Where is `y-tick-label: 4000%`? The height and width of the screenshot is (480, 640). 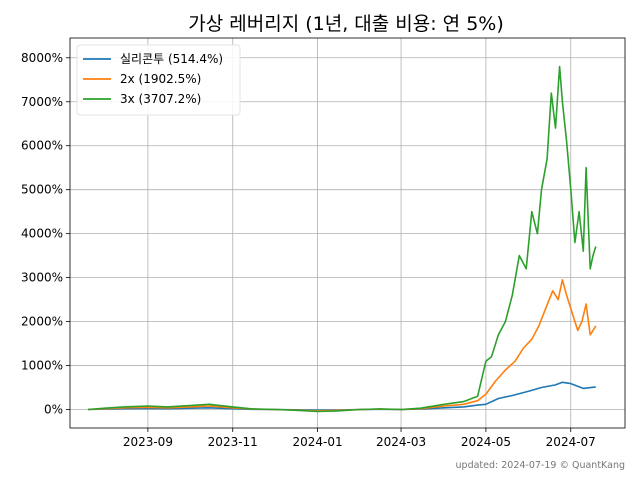 y-tick-label: 4000% is located at coordinates (42, 234).